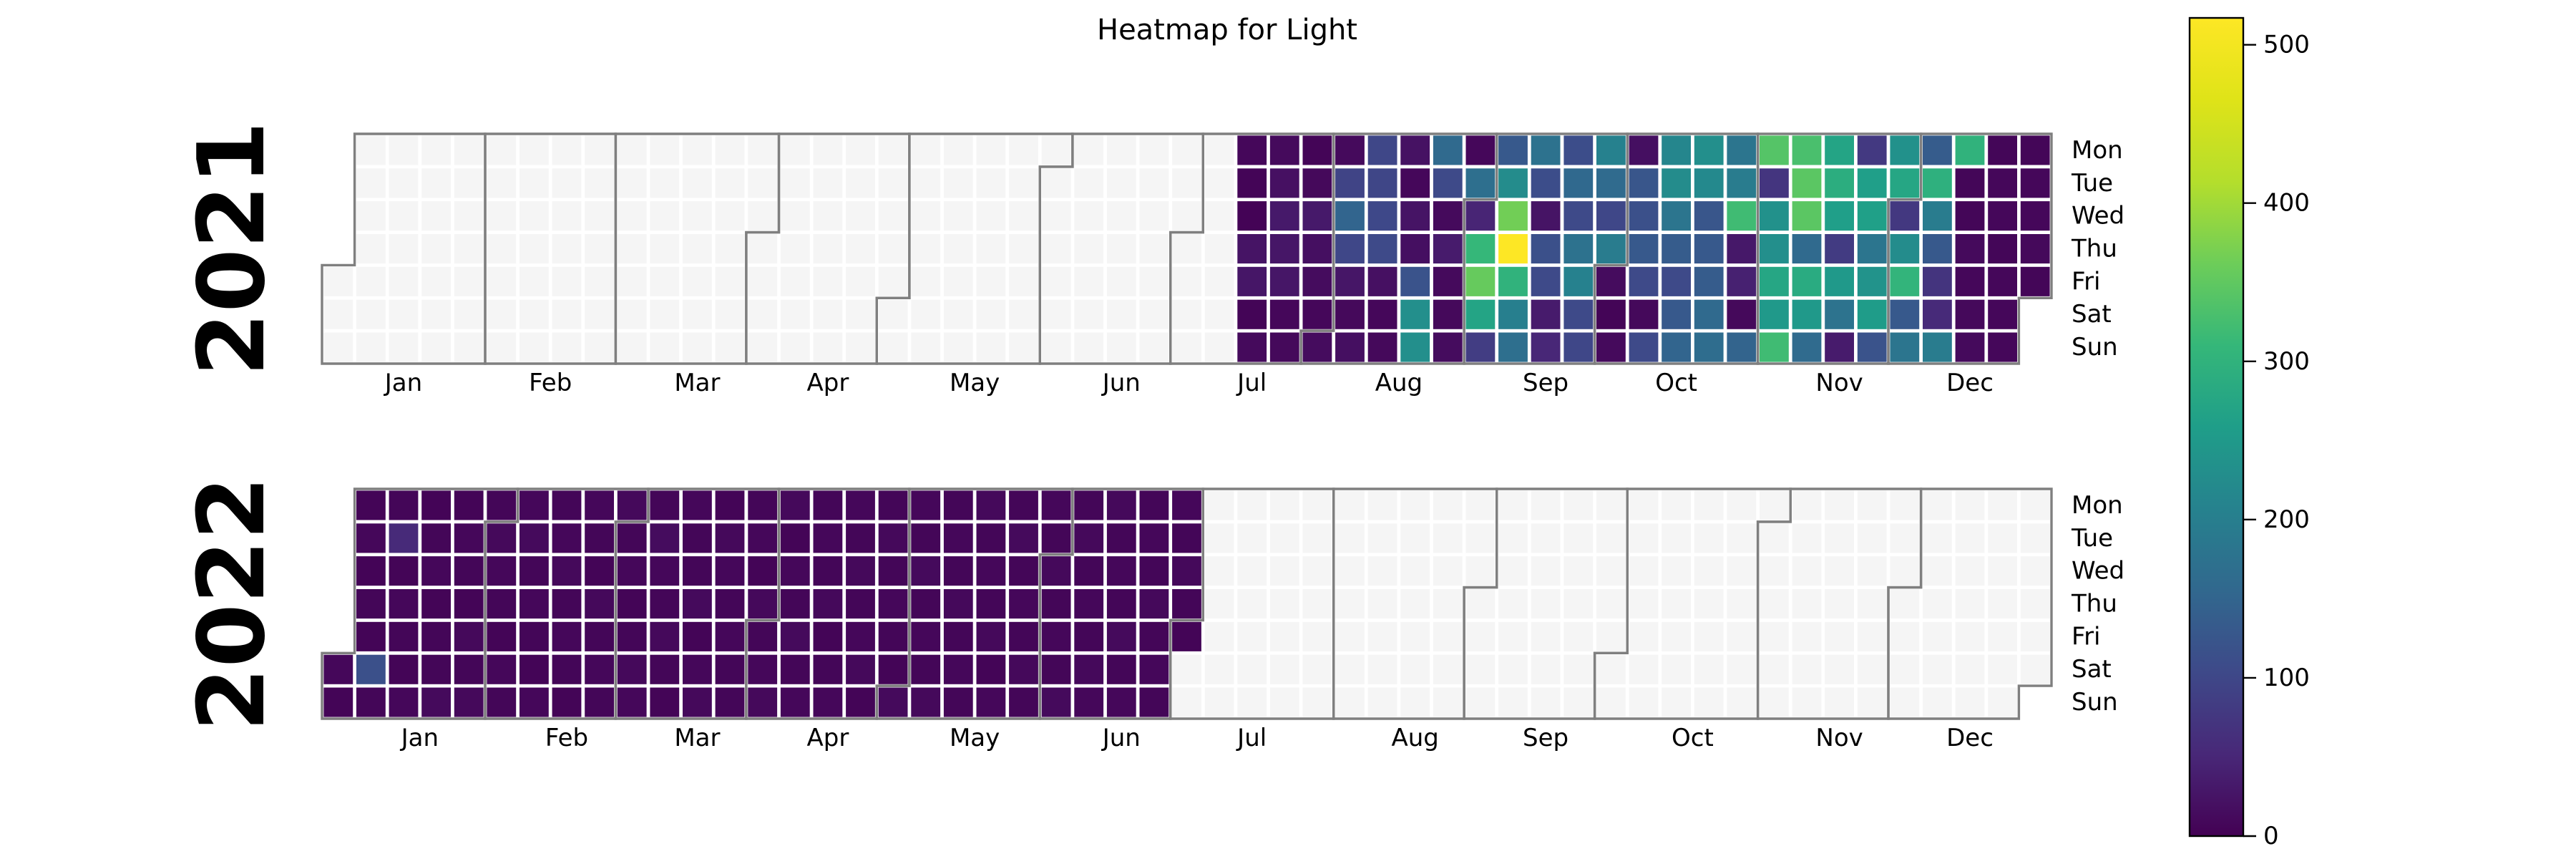 The image size is (2576, 859). I want to click on colorbar-tick-label: 200, so click(2286, 519).